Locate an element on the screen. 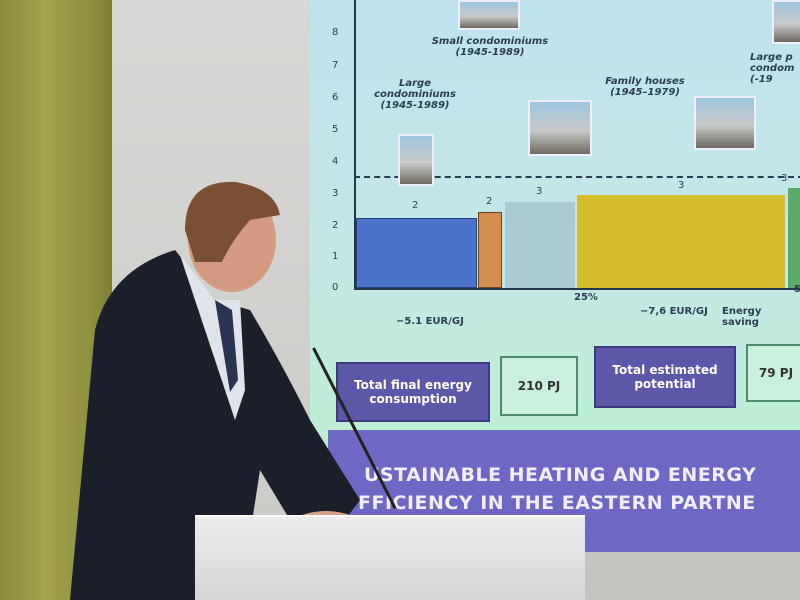  y-tick: 0 is located at coordinates (335, 287).